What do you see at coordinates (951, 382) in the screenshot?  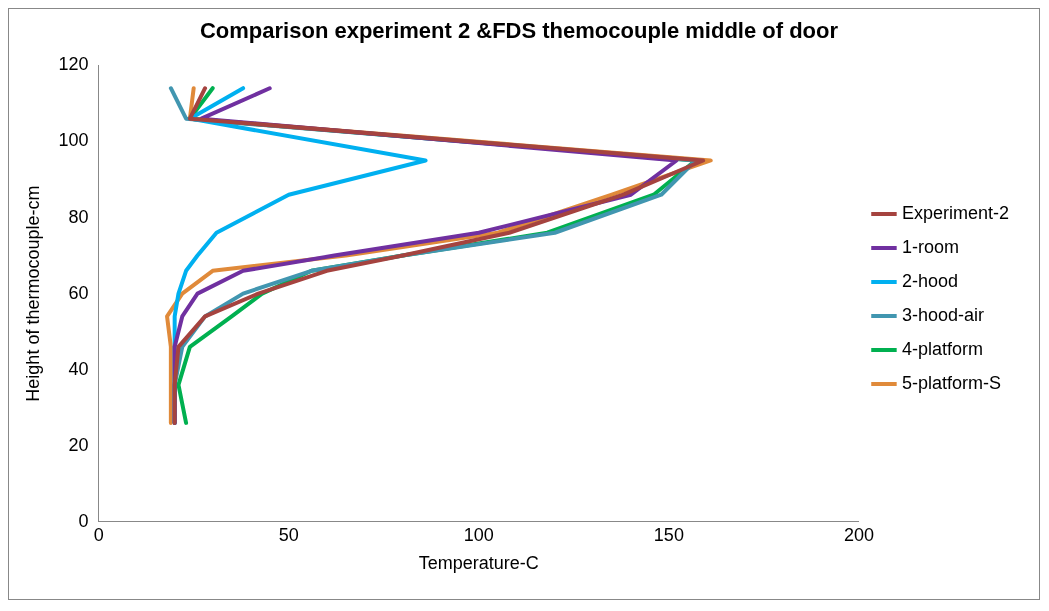 I see `legend-label: 5-platform-S` at bounding box center [951, 382].